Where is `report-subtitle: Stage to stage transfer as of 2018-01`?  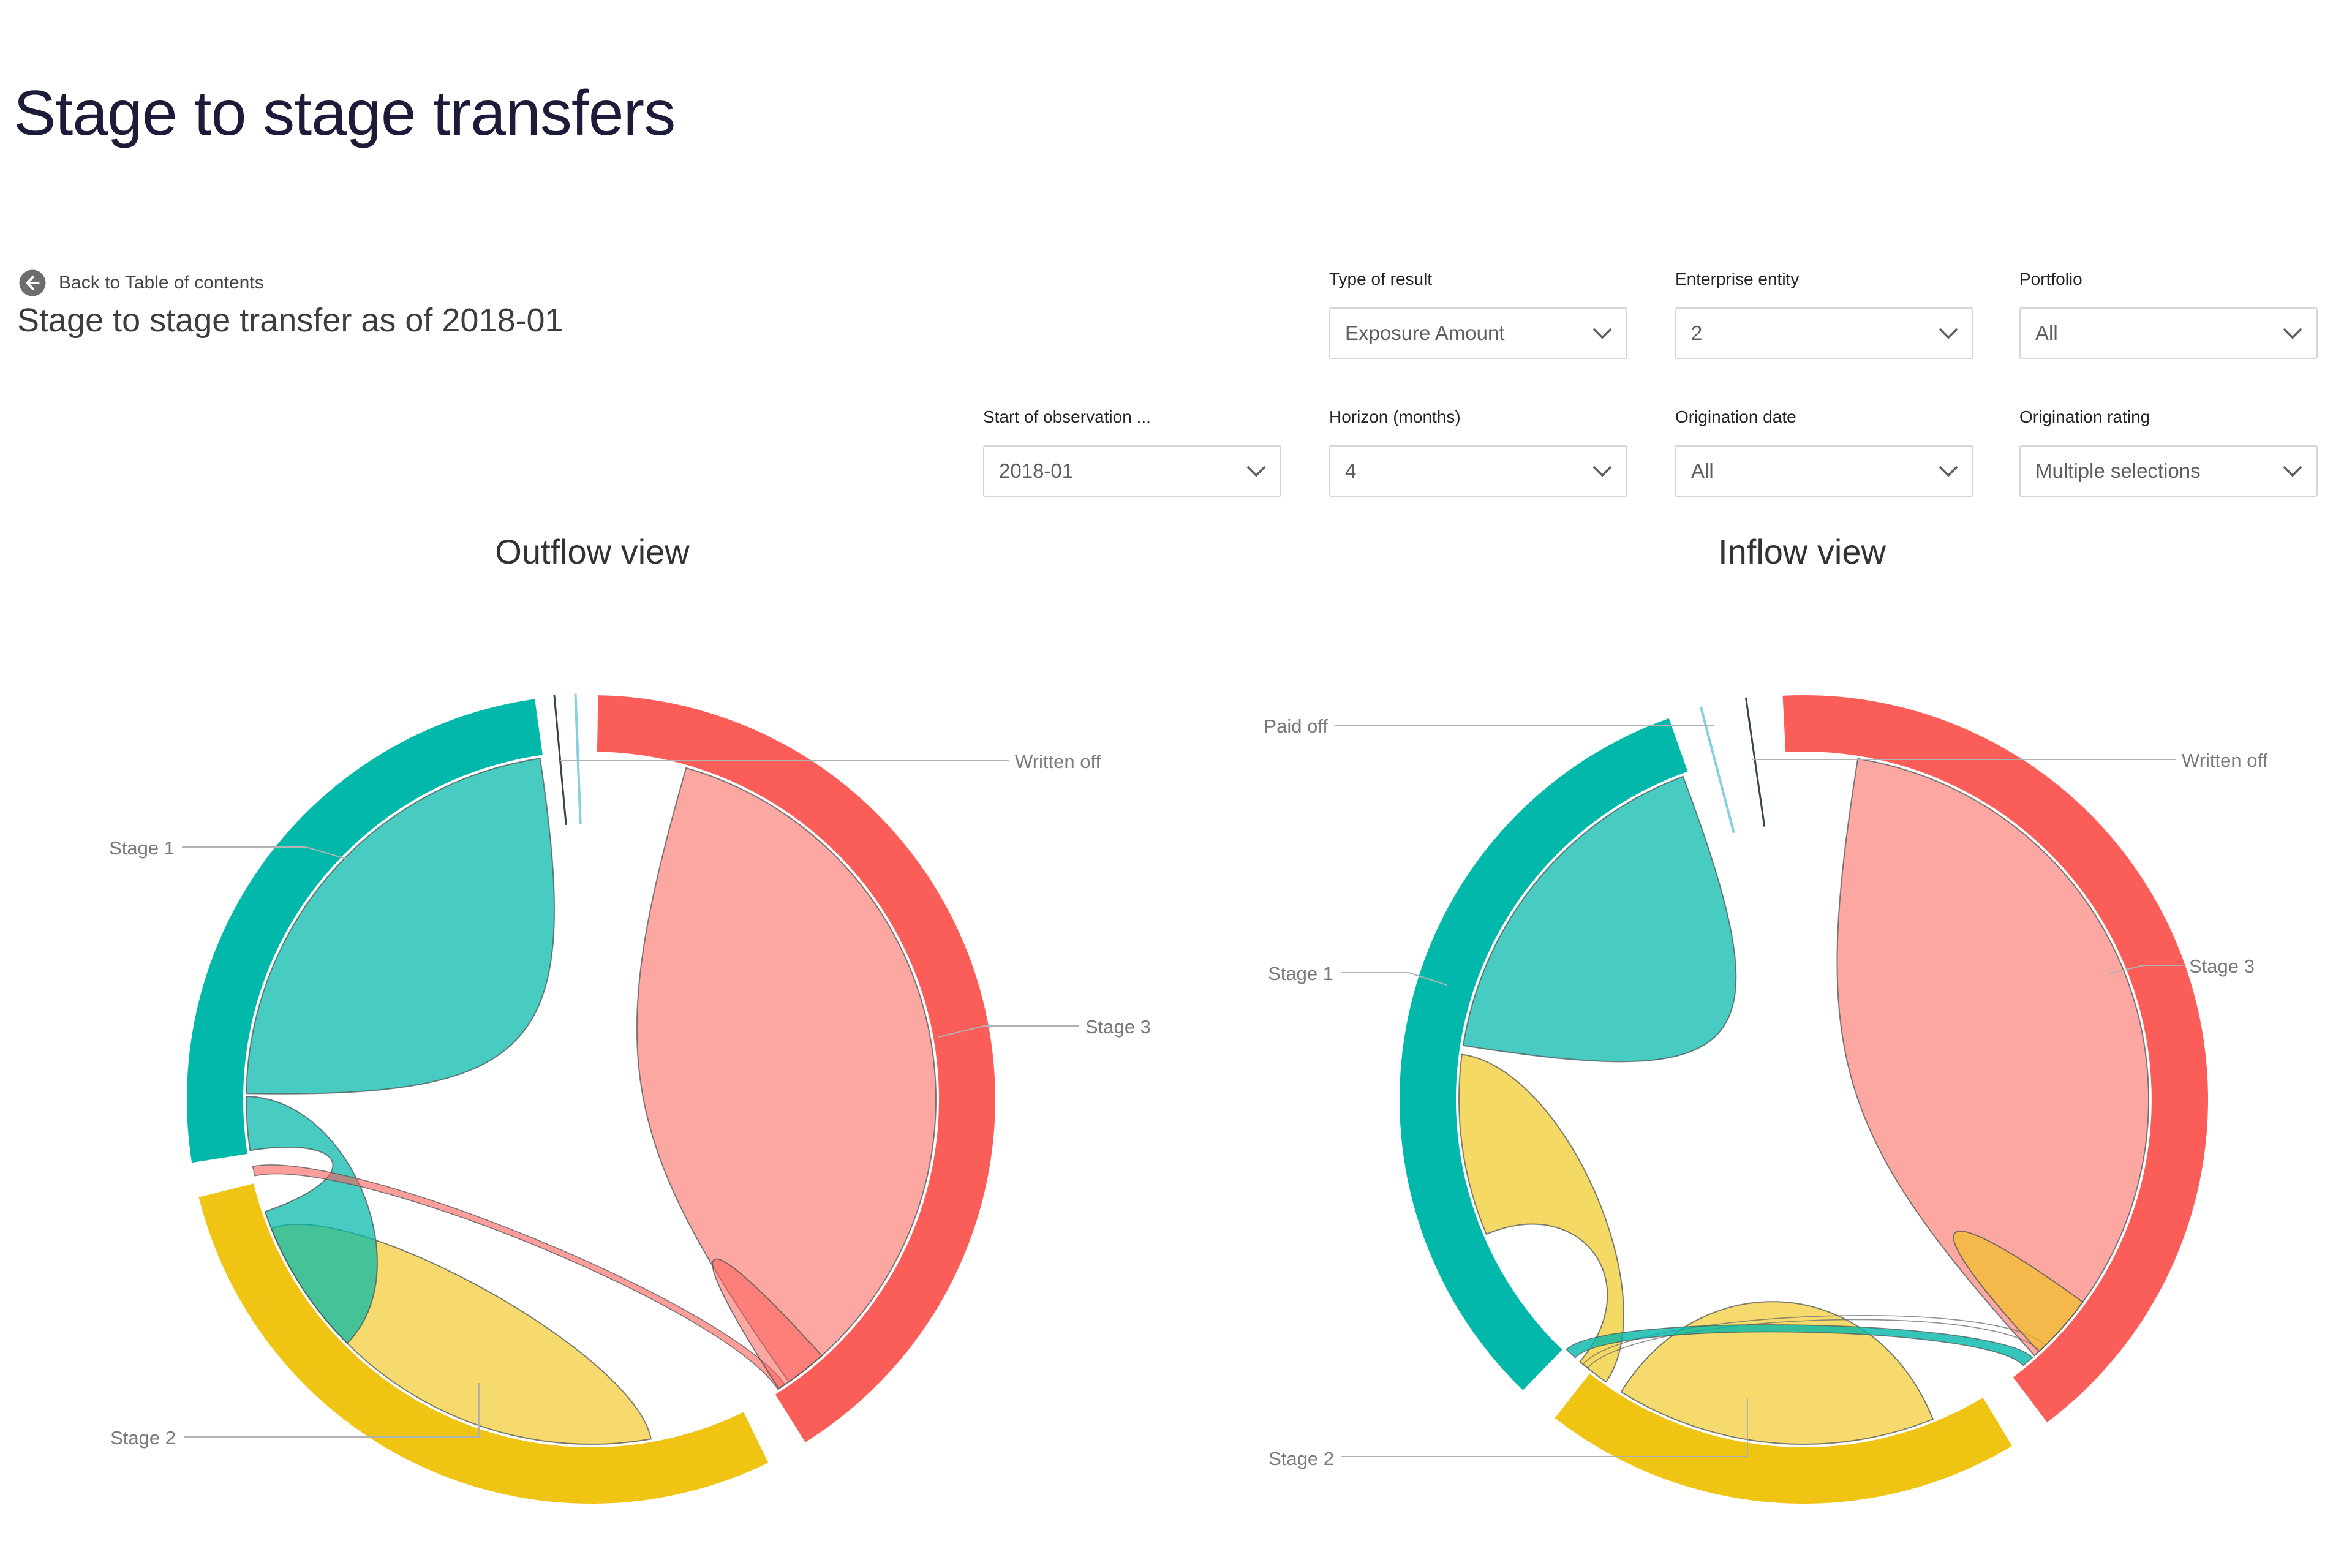 report-subtitle: Stage to stage transfer as of 2018-01 is located at coordinates (290, 321).